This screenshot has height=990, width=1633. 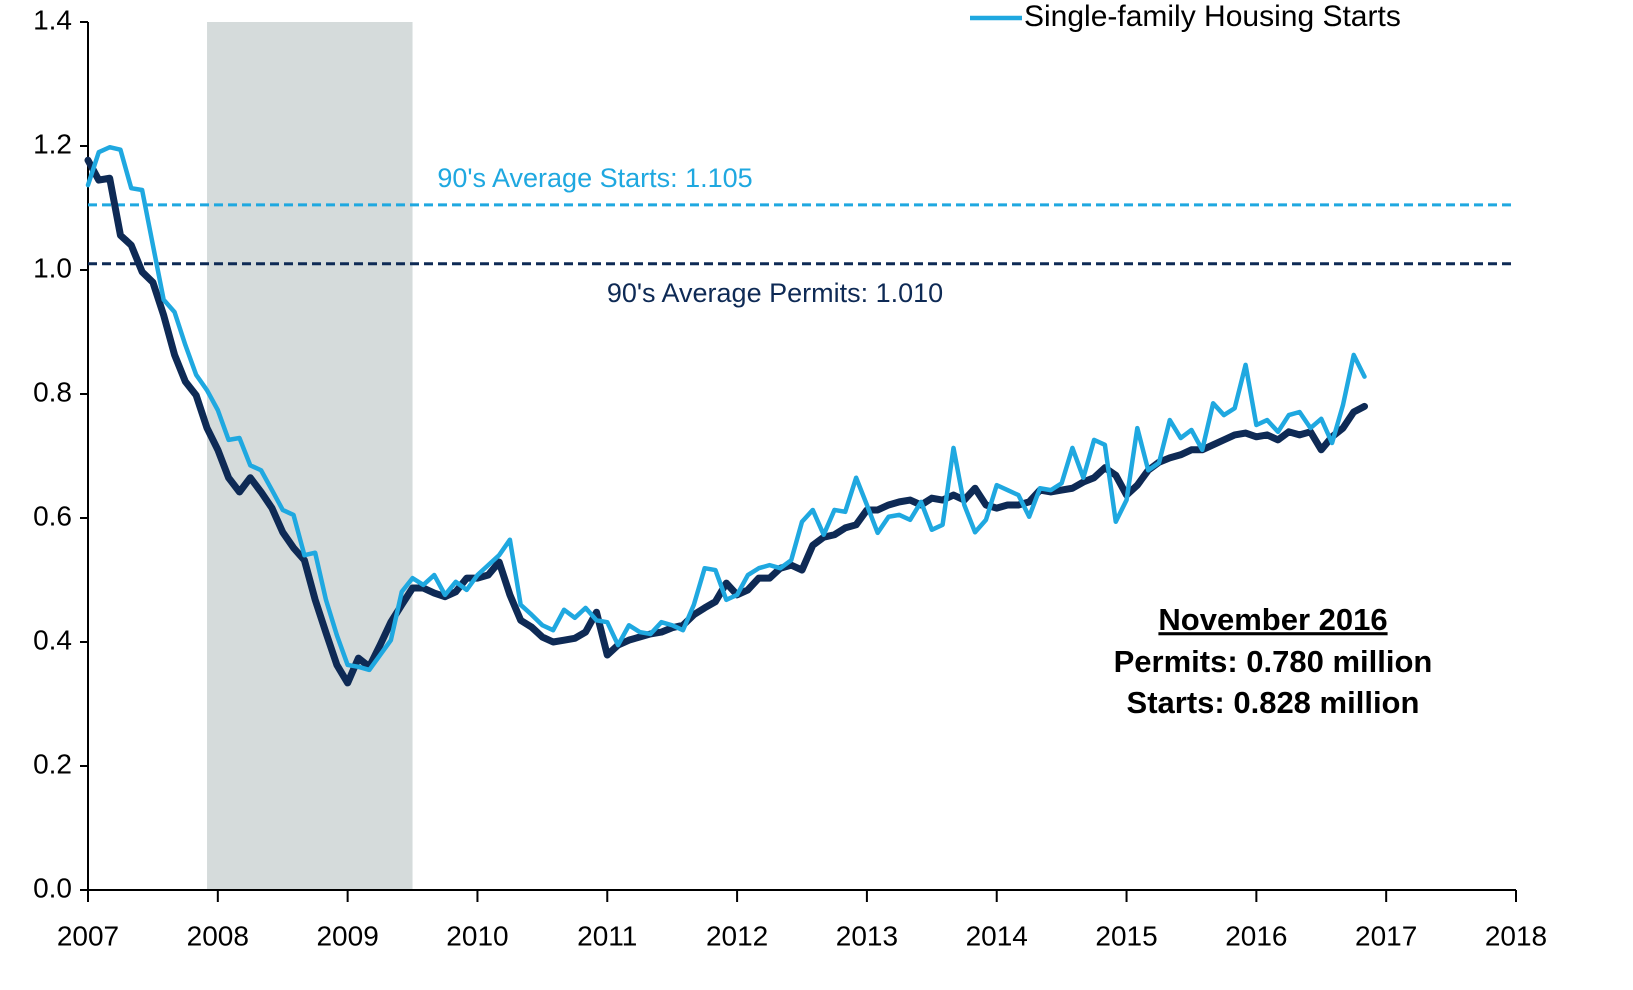 What do you see at coordinates (347, 935) in the screenshot?
I see `x-tick-label: 2009` at bounding box center [347, 935].